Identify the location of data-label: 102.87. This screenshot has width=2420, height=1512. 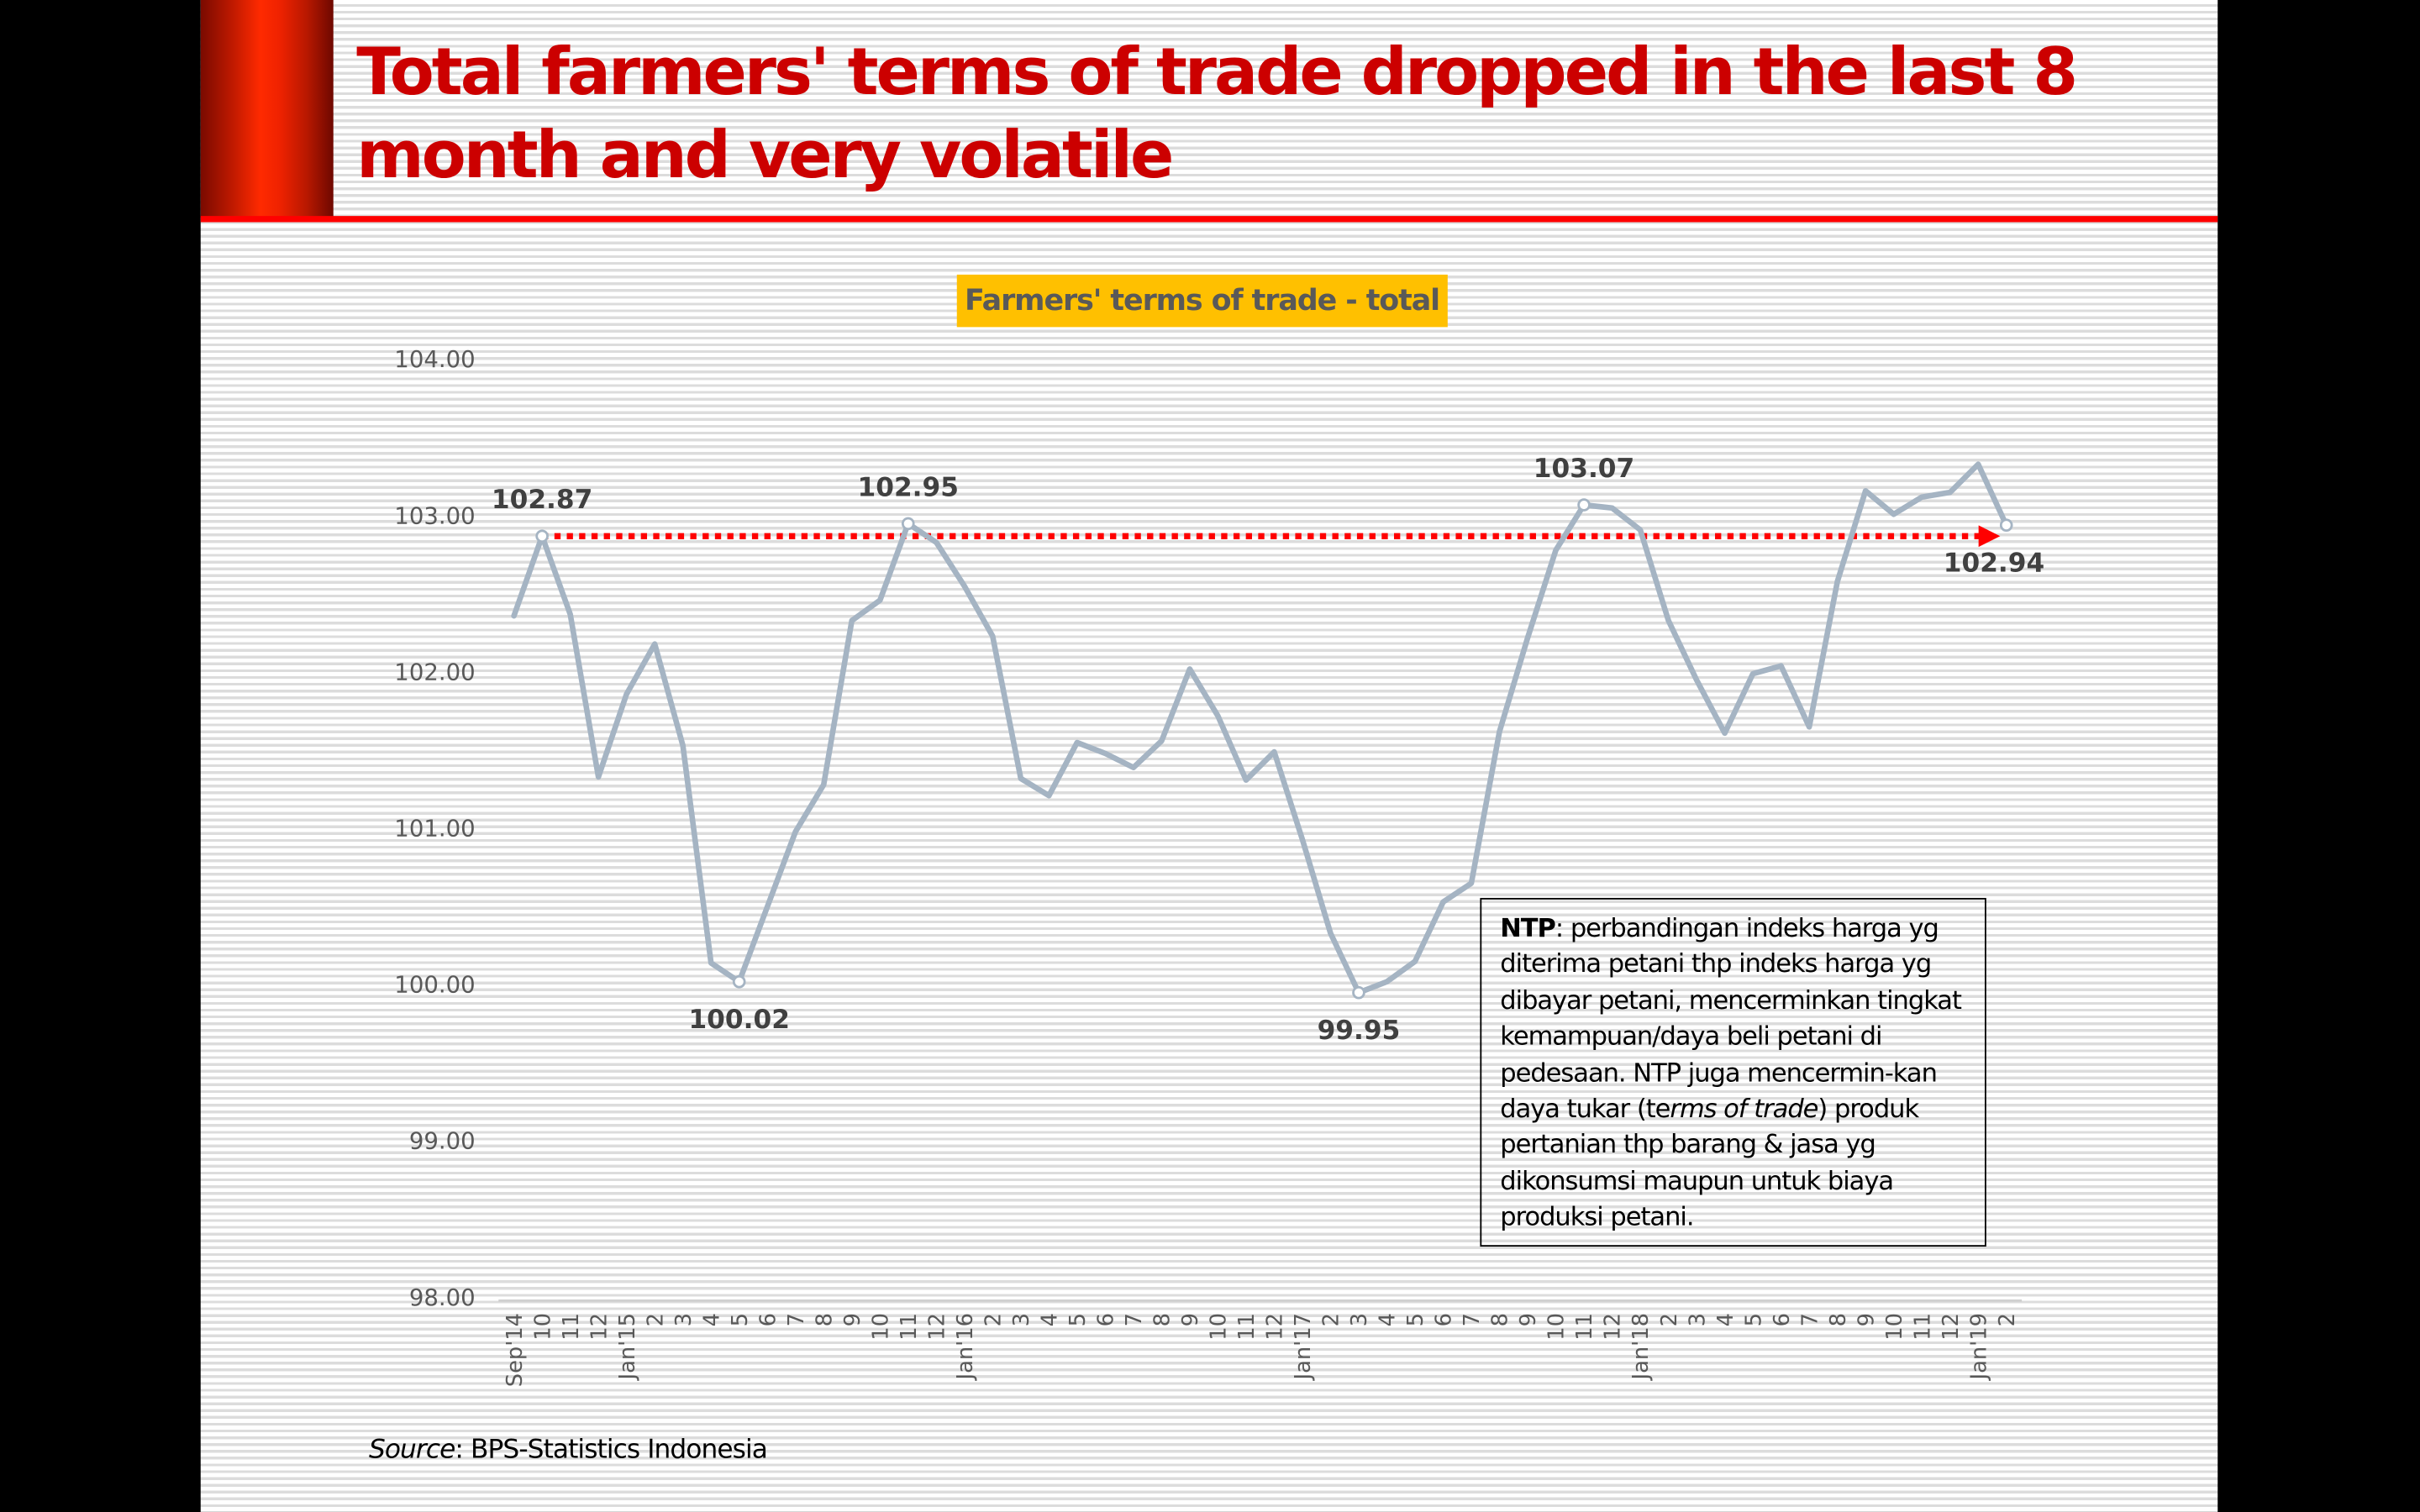
(542, 500).